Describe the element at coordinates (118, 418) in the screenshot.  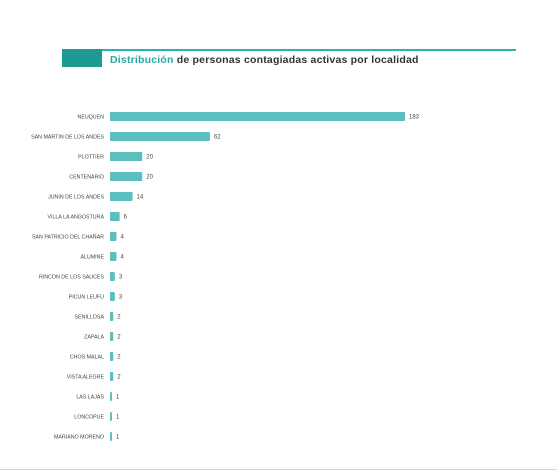
I see `value-label-loncopue: 1` at that location.